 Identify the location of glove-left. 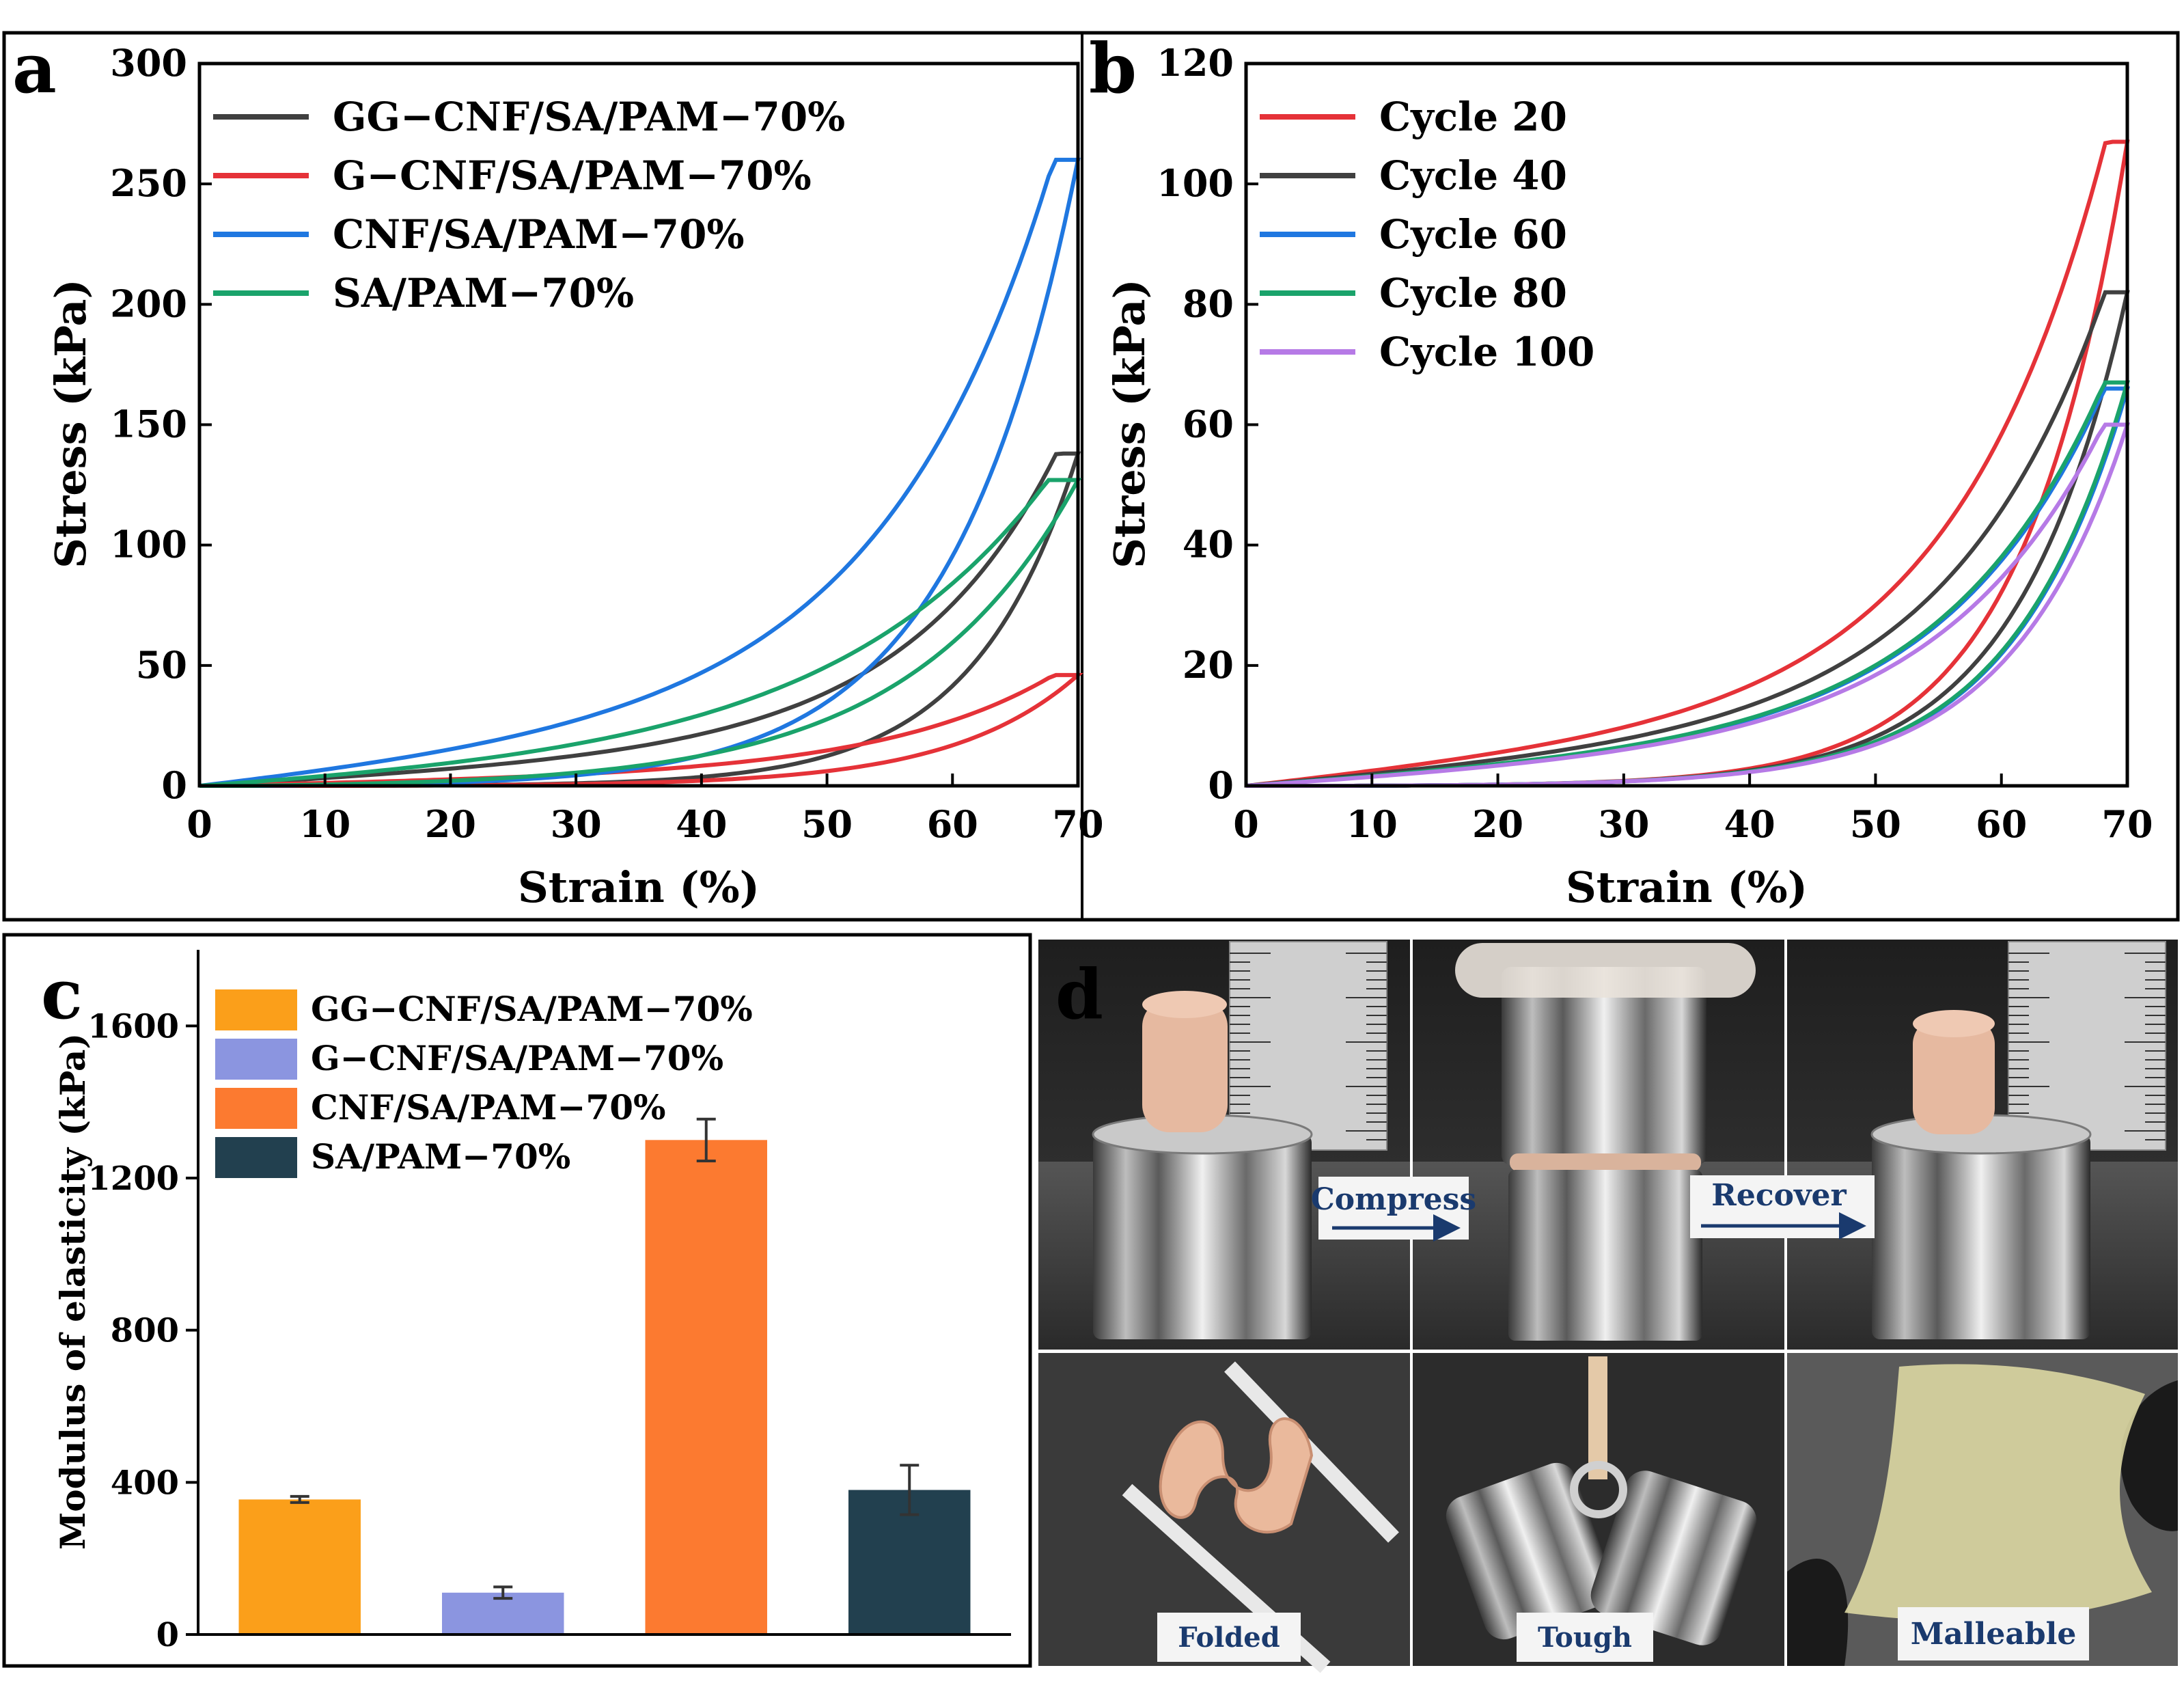
(1818, 1612).